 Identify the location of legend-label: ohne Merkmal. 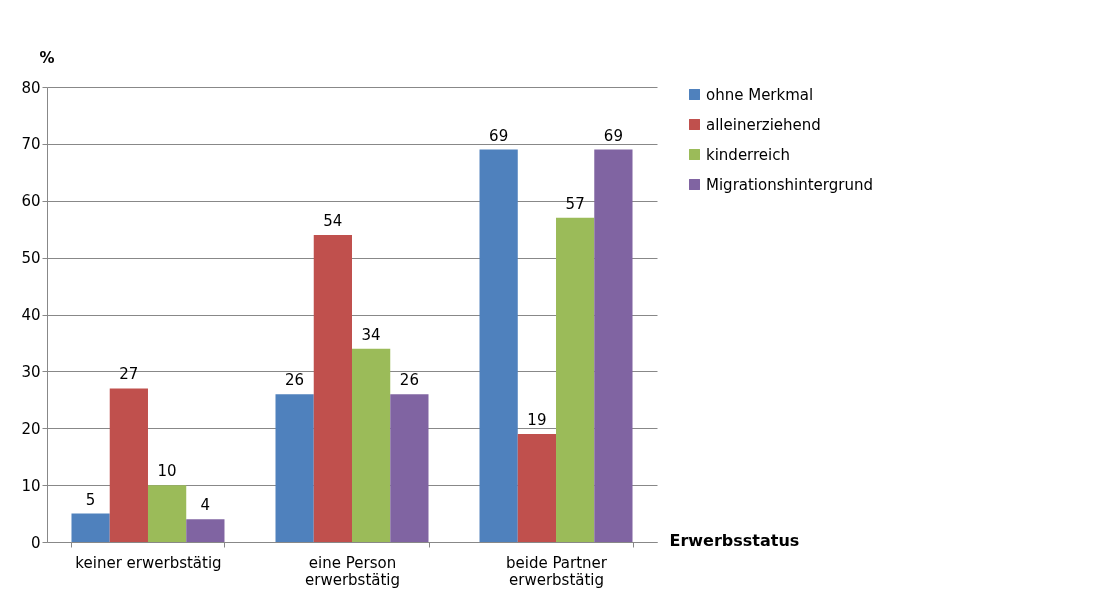
(760, 94).